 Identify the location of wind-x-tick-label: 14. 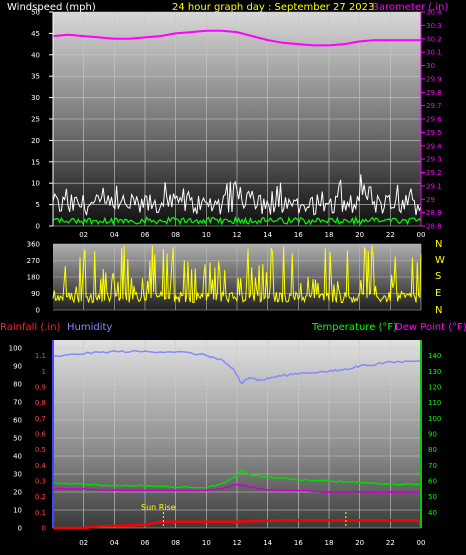
(267, 235).